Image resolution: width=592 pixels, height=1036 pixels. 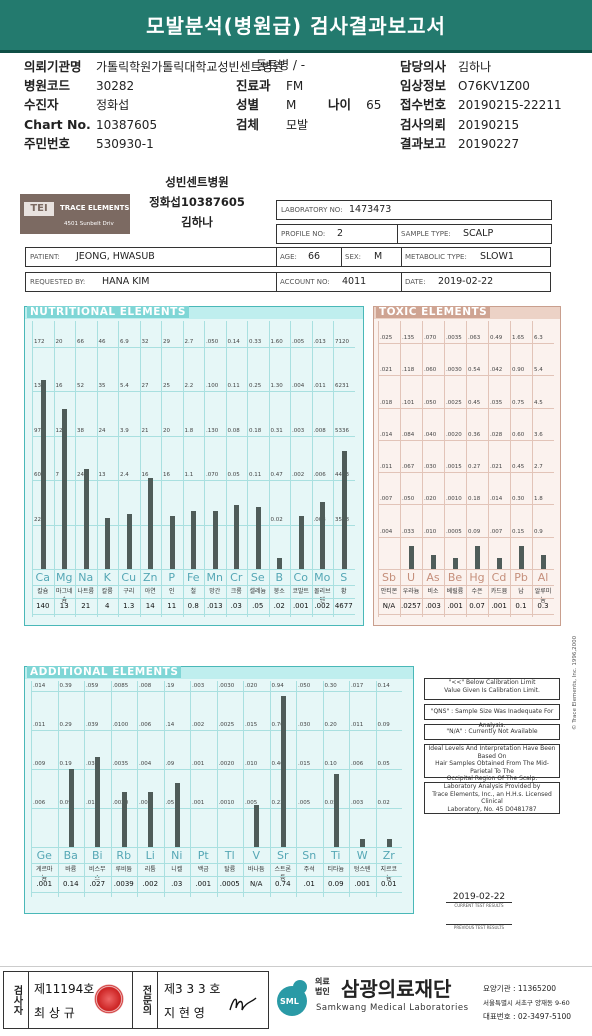 I want to click on element-result-value: 0.14, so click(x=70, y=884).